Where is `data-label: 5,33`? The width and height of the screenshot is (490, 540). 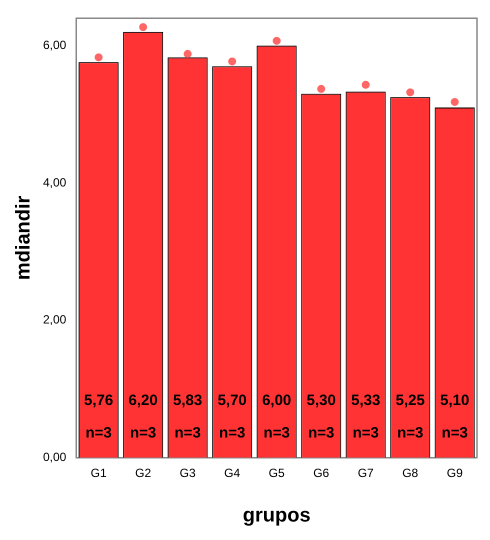 data-label: 5,33 is located at coordinates (365, 400).